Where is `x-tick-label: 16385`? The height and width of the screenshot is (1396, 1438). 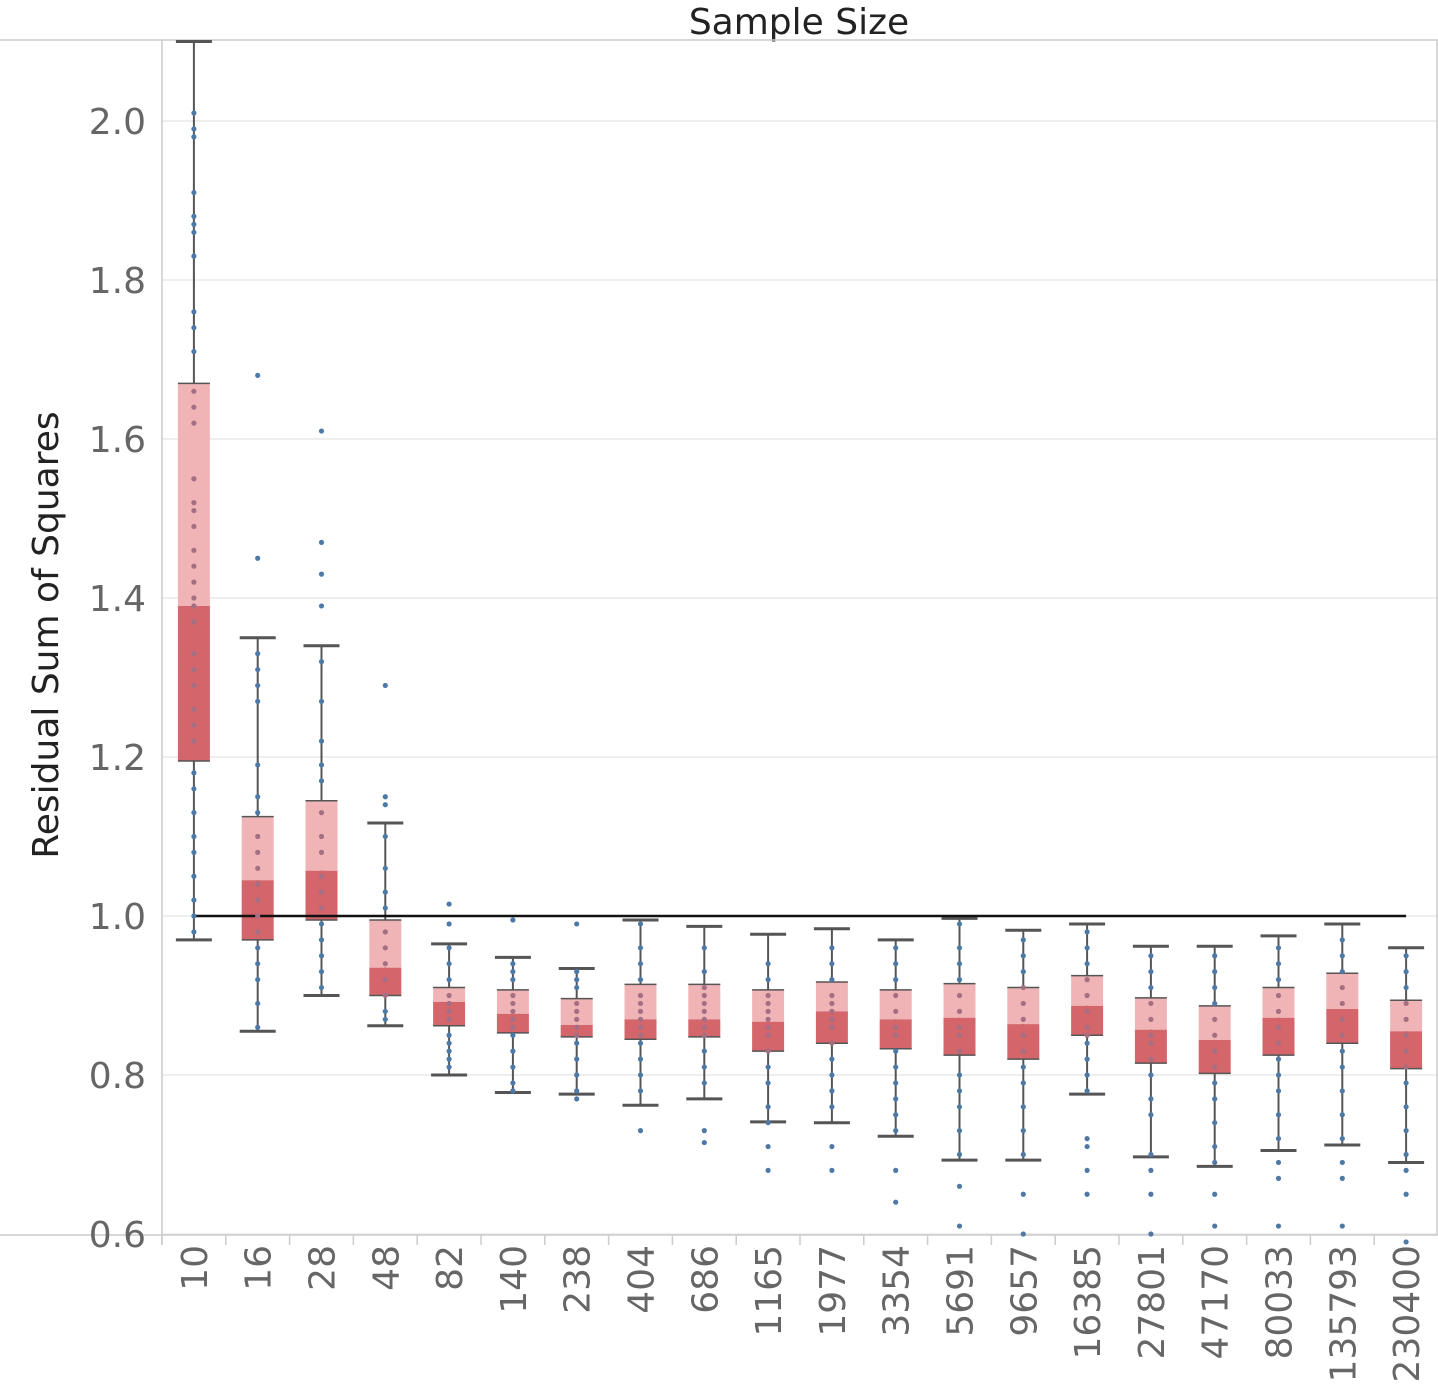
x-tick-label: 16385 is located at coordinates (1088, 1302).